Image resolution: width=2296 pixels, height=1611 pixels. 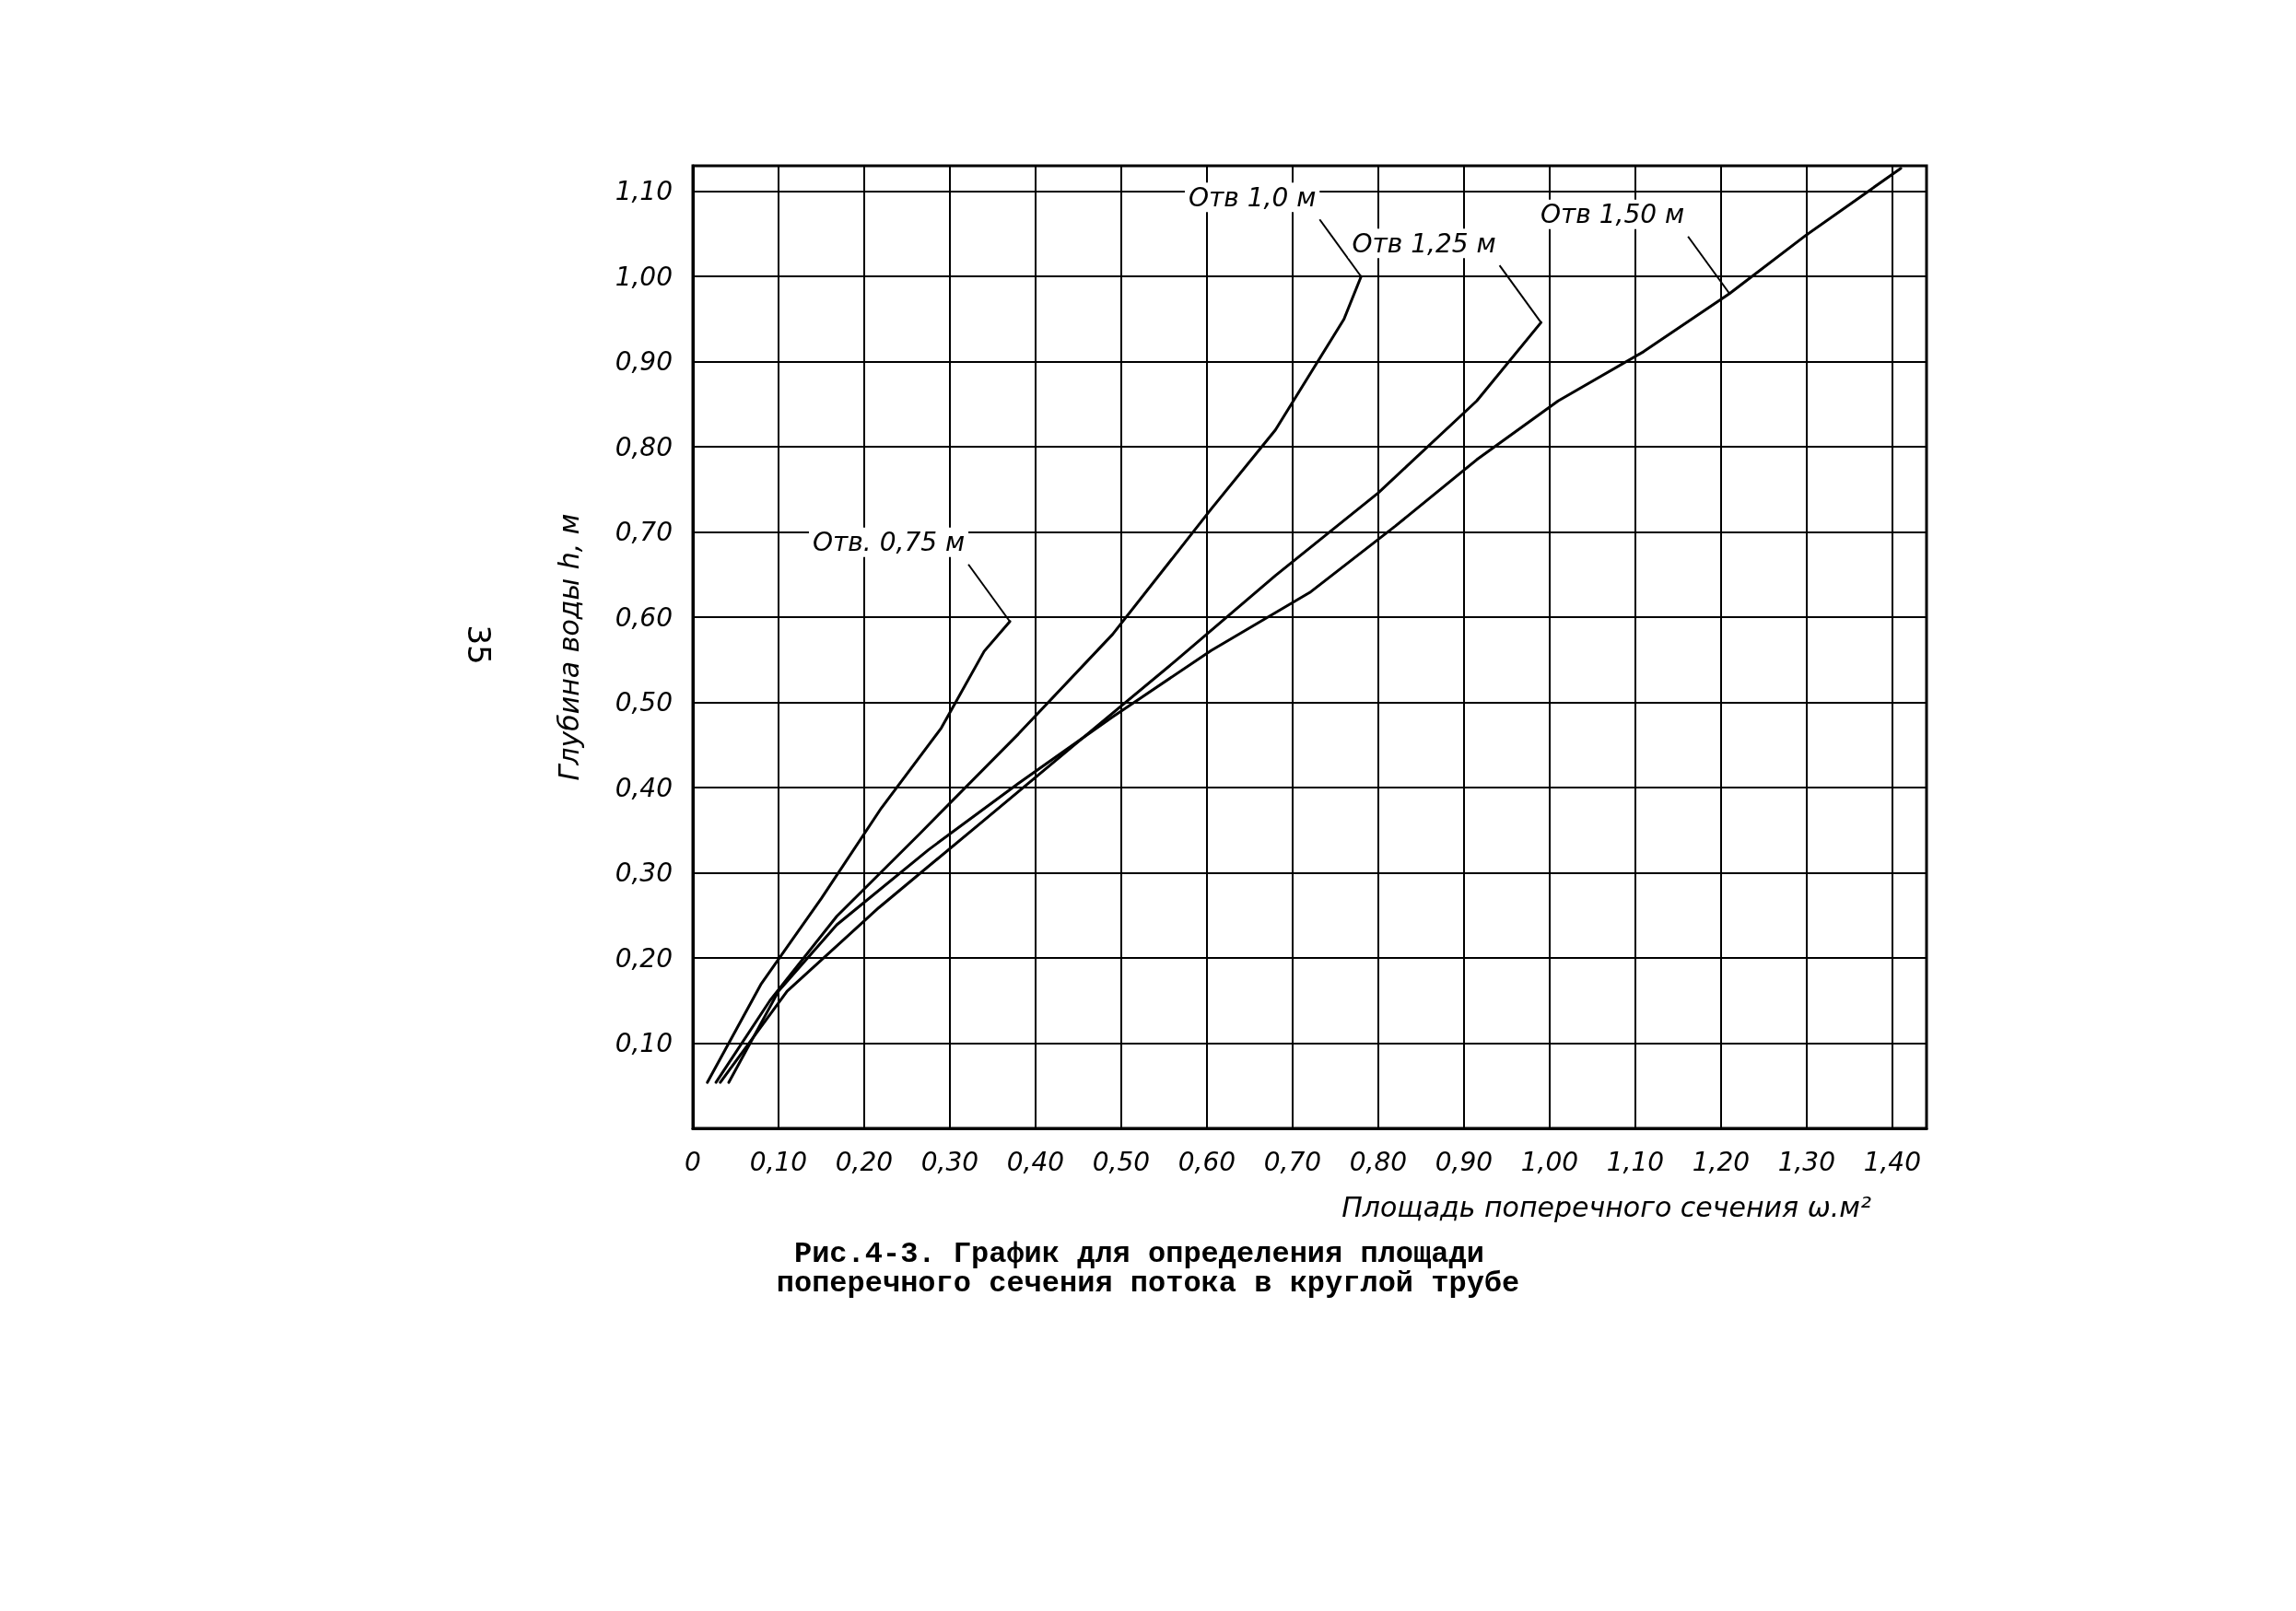 What do you see at coordinates (1148, 1268) in the screenshot?
I see `text: Рис.4-3. График для определения площади поперечного сечения потока в круглой трубе` at bounding box center [1148, 1268].